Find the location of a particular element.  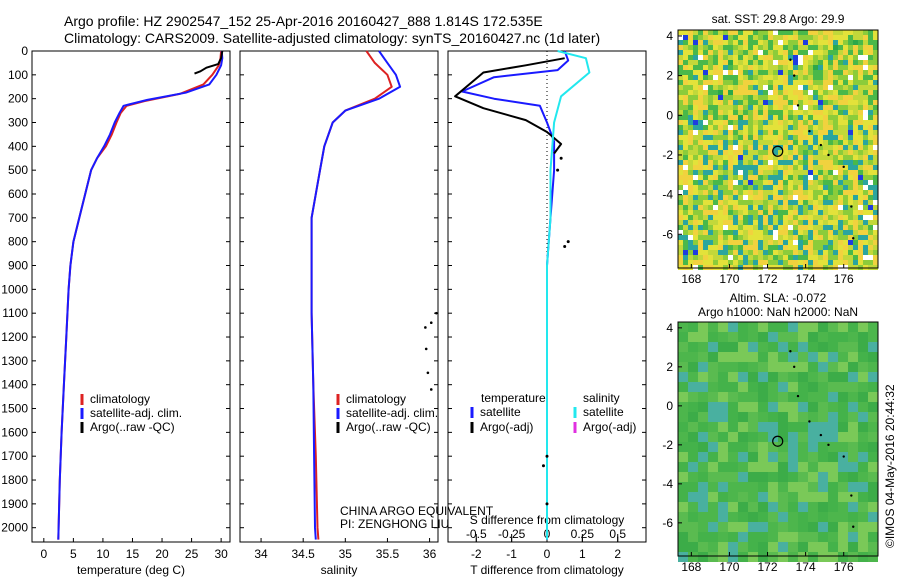

island-dot is located at coordinates (790, 59).